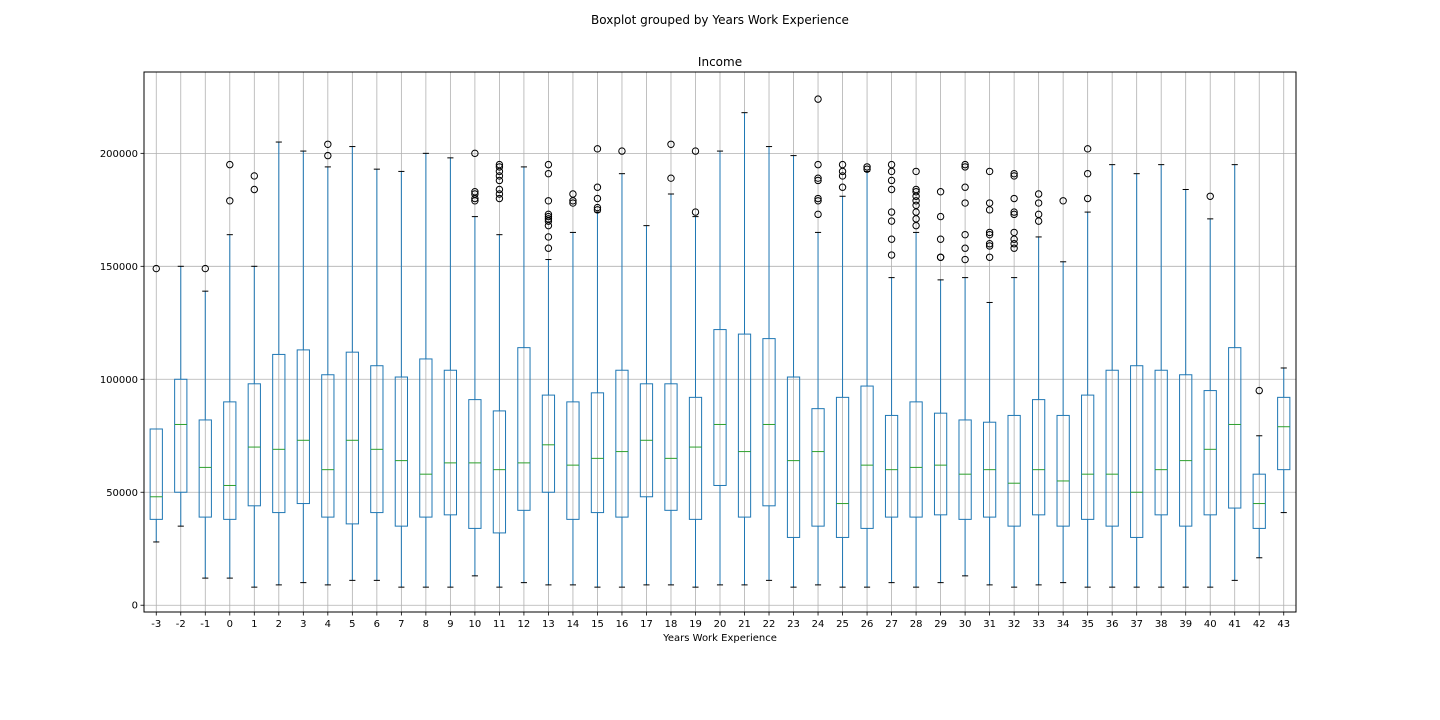  What do you see at coordinates (119, 154) in the screenshot?
I see `y-tick-label: 200000` at bounding box center [119, 154].